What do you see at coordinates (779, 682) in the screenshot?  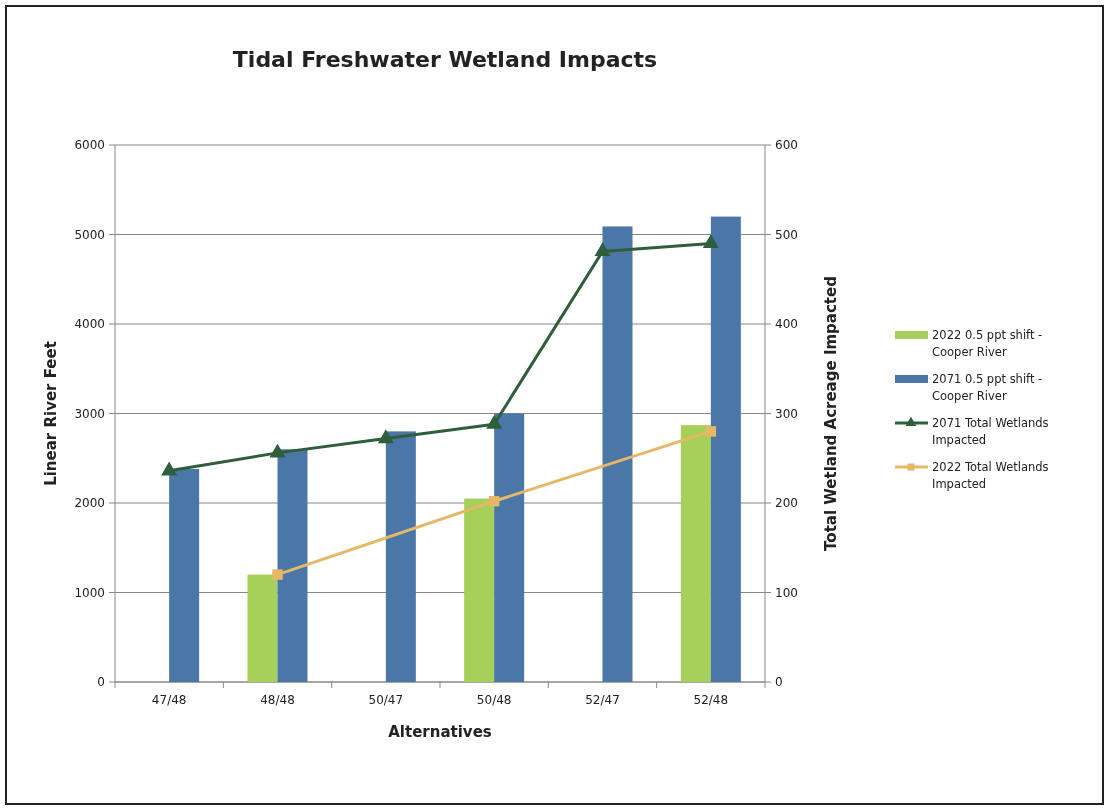 I see `y2-tick-label: 0` at bounding box center [779, 682].